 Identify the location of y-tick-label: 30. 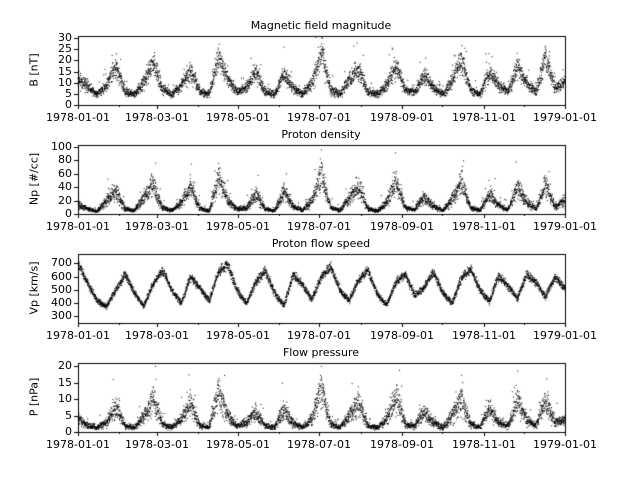
(65, 37).